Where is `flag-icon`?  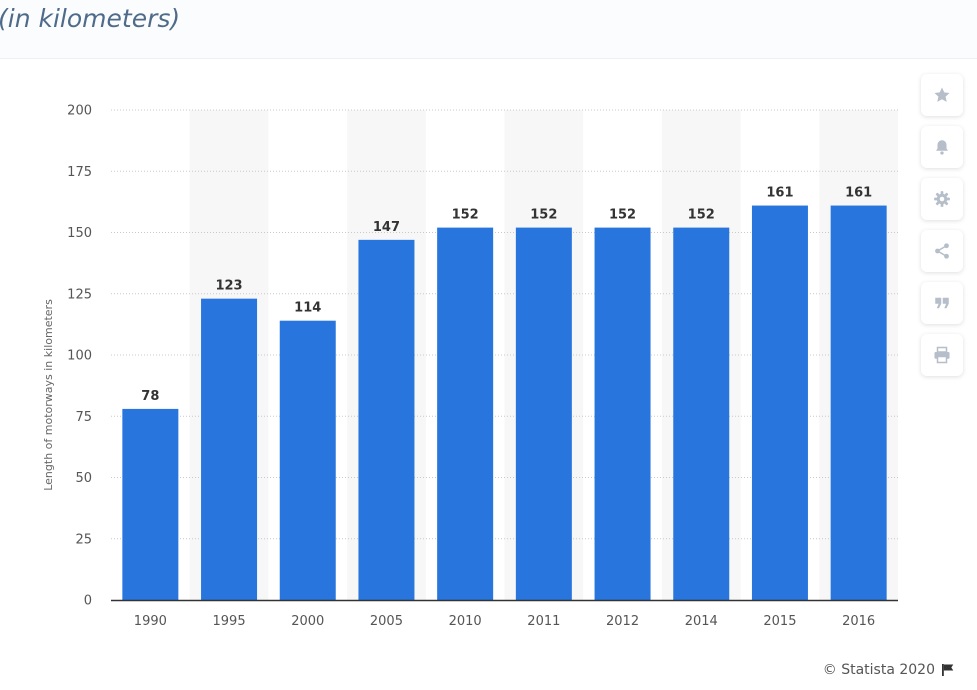 flag-icon is located at coordinates (948, 670).